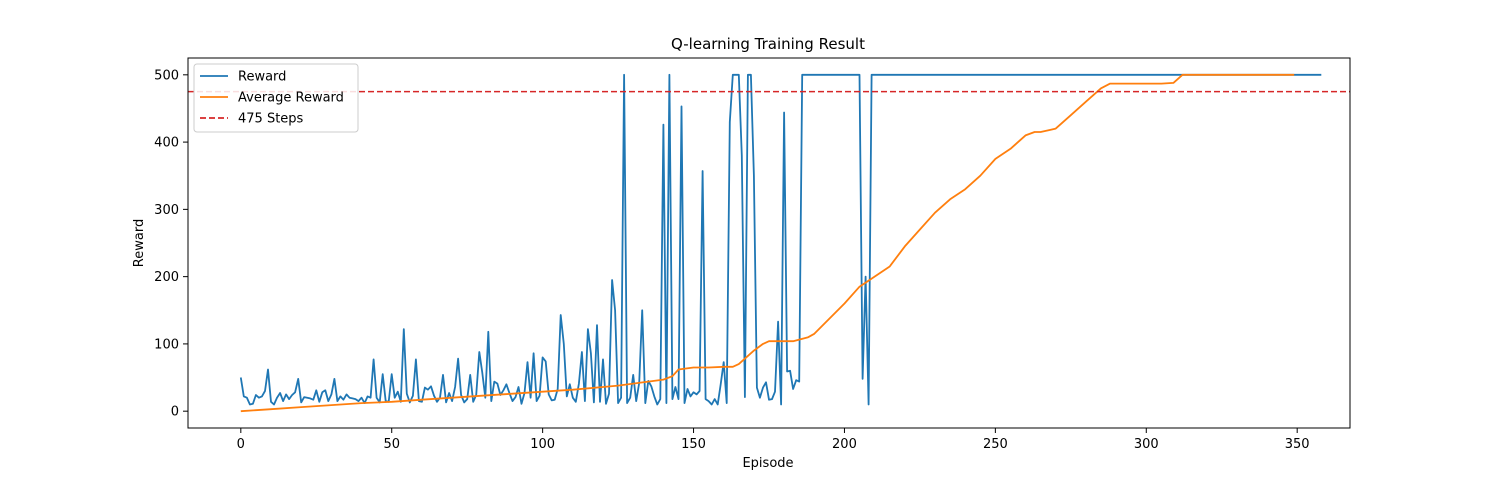 The image size is (1500, 480). I want to click on x-tick-label: 200, so click(844, 444).